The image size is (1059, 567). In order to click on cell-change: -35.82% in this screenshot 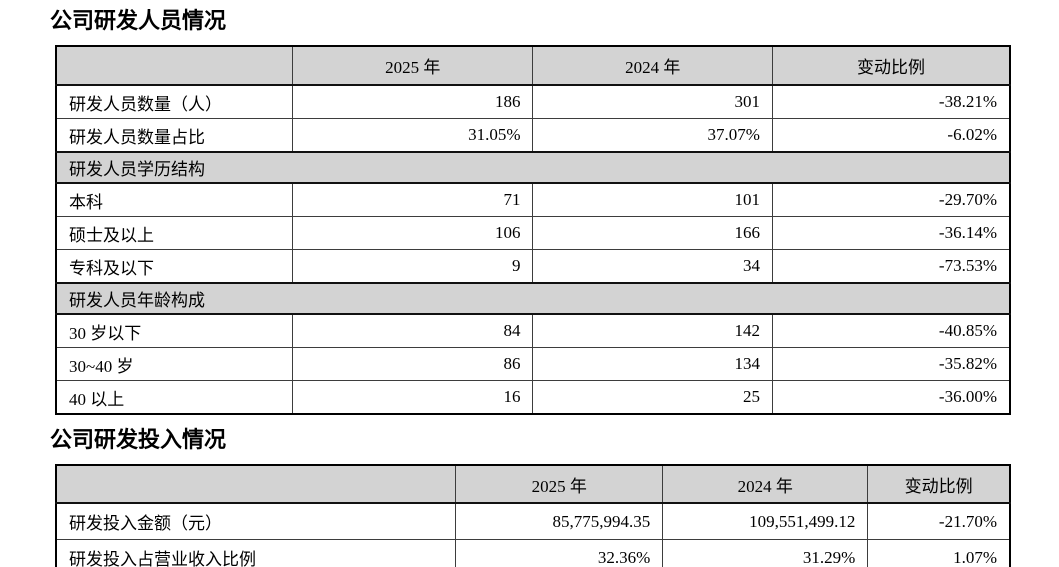, I will do `click(891, 364)`.